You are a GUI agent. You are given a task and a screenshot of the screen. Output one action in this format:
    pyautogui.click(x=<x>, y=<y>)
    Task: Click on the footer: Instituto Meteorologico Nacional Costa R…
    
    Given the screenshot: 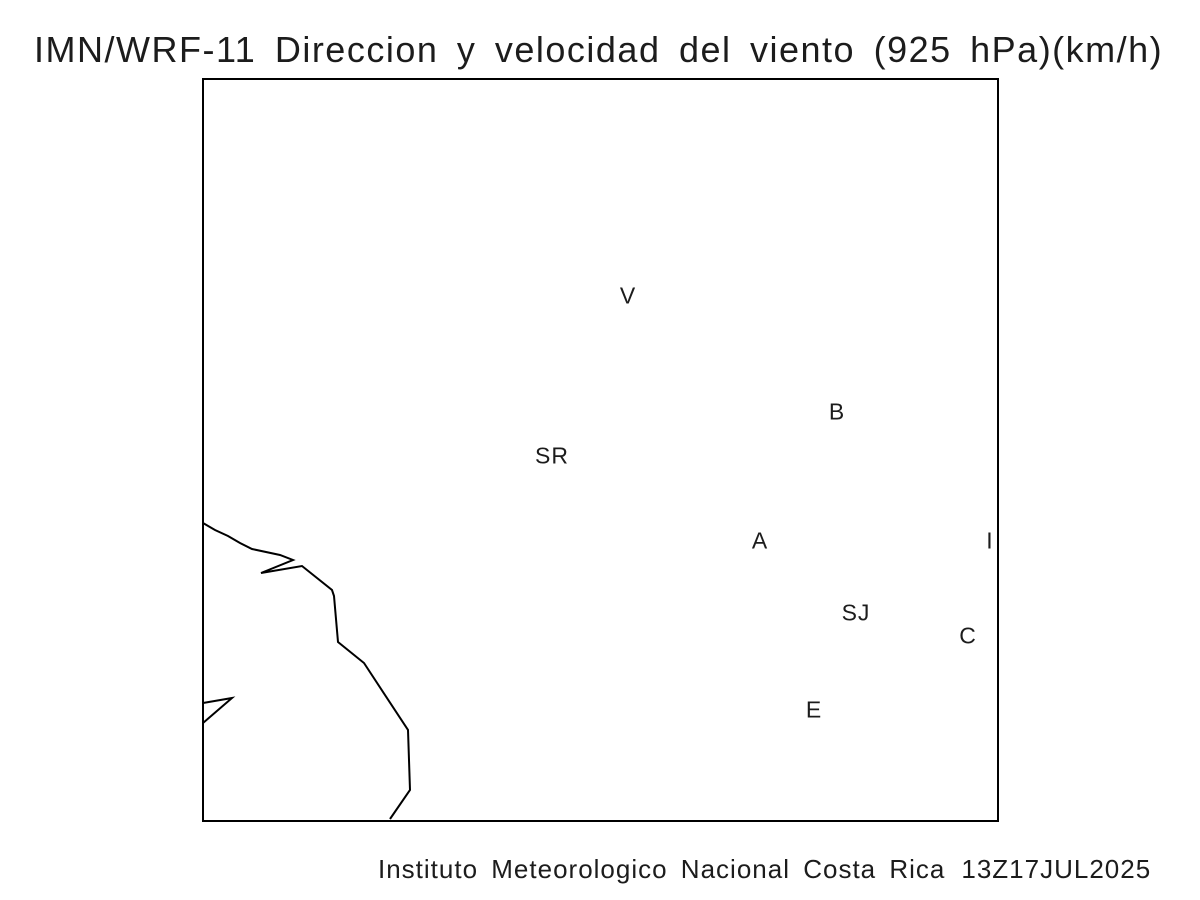 What is the action you would take?
    pyautogui.click(x=764, y=869)
    